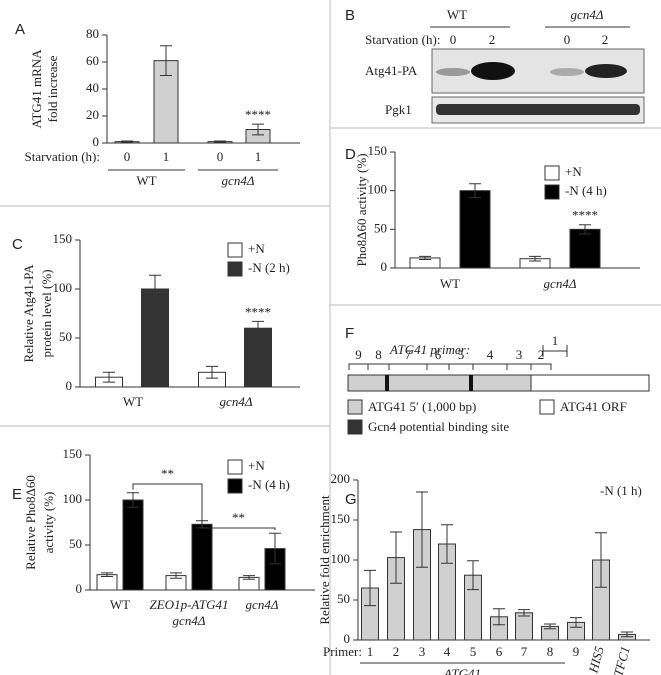 The image size is (661, 675). What do you see at coordinates (52, 88) in the screenshot?
I see `y-axis-label: fold increase` at bounding box center [52, 88].